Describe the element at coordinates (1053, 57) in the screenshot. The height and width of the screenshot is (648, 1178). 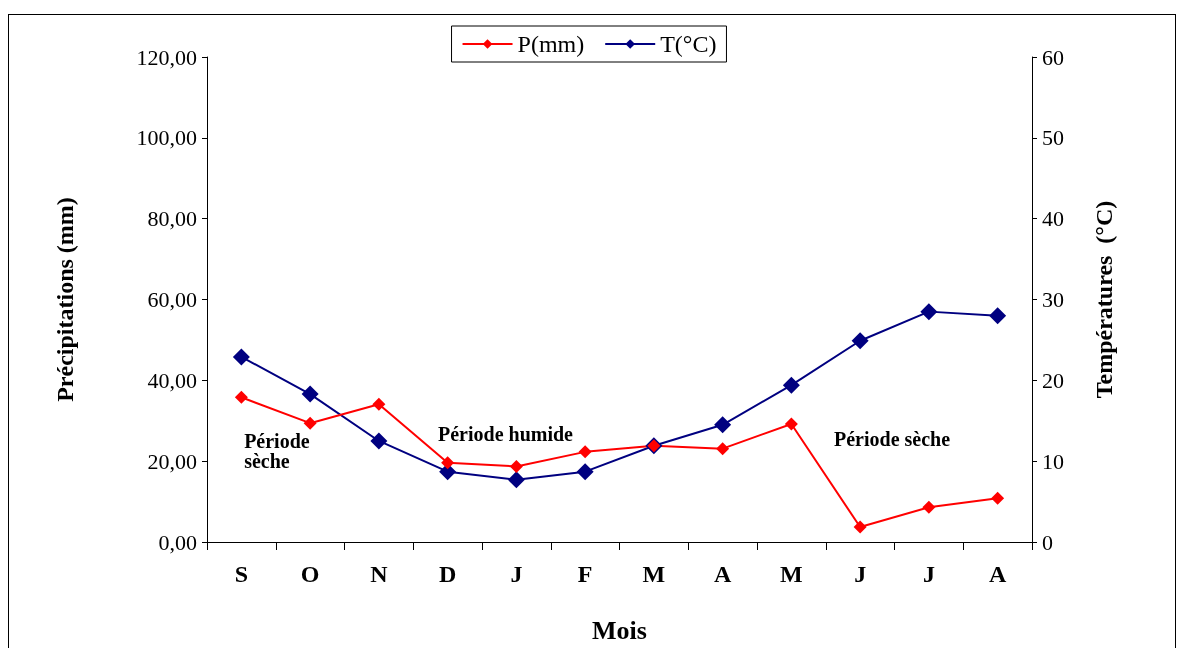
I see `y2-tick-label: 60` at that location.